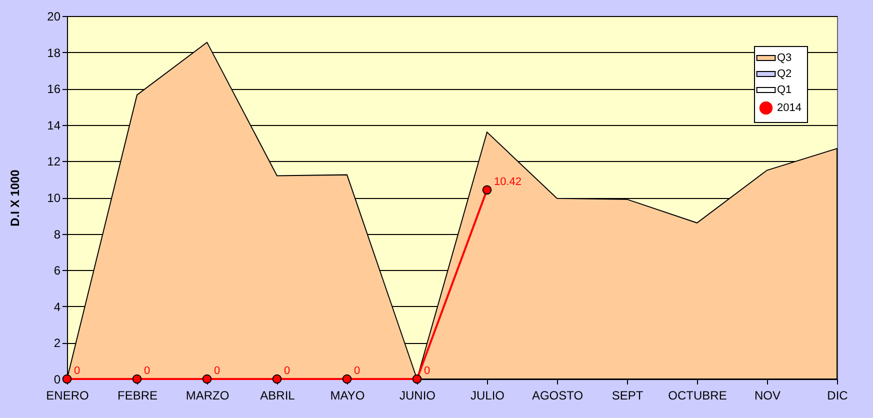  What do you see at coordinates (347, 395) in the screenshot?
I see `x-tick-label: MAYO` at bounding box center [347, 395].